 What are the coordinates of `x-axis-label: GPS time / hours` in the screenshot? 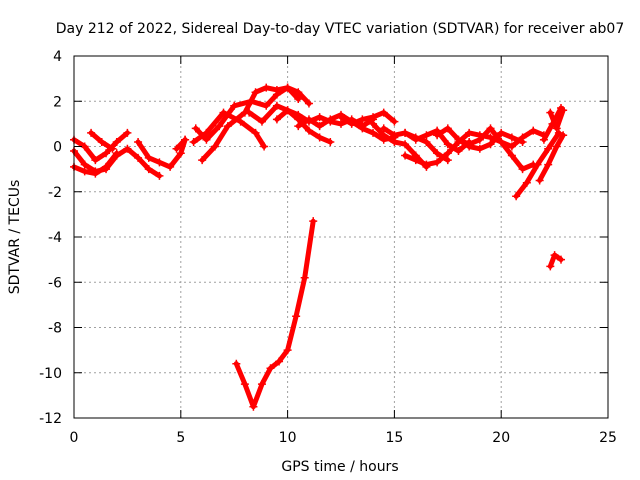 It's located at (339, 467).